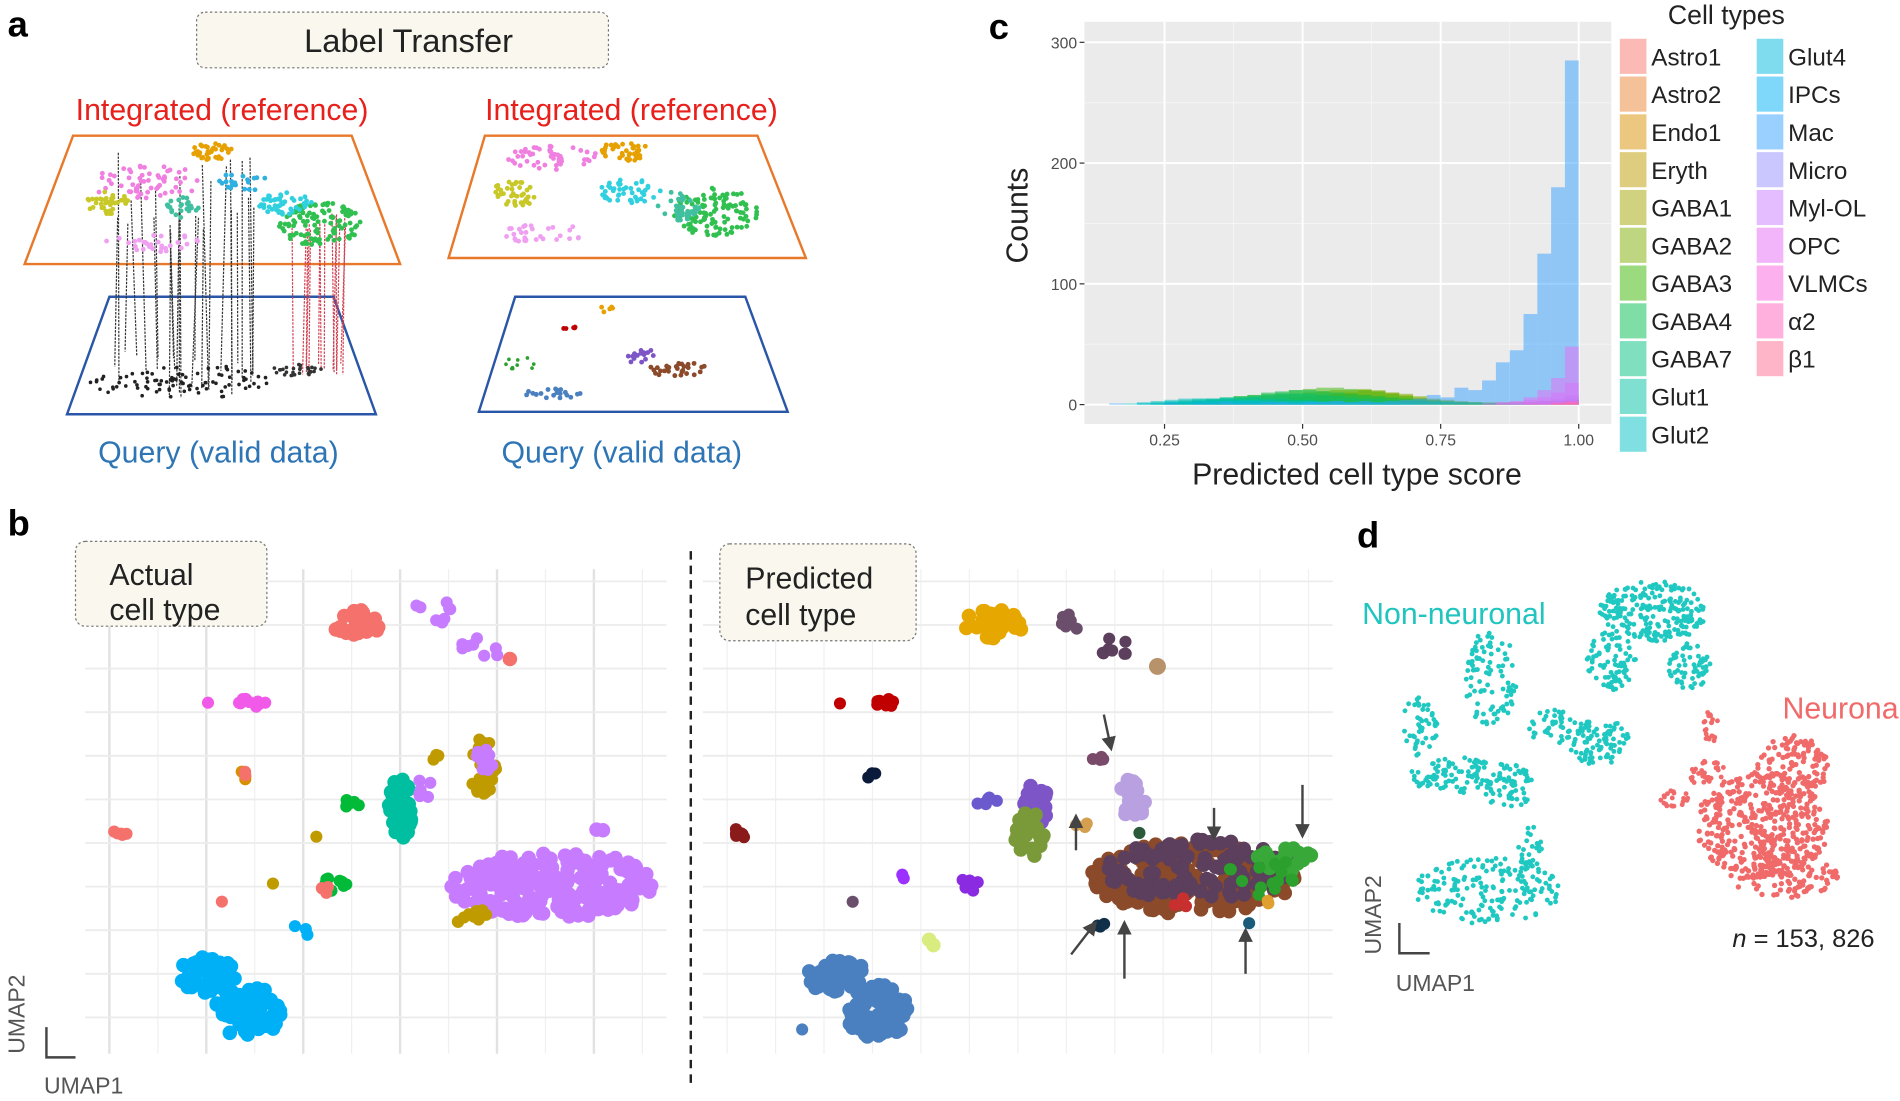  What do you see at coordinates (1811, 133) in the screenshot?
I see `legend-label: Mac` at bounding box center [1811, 133].